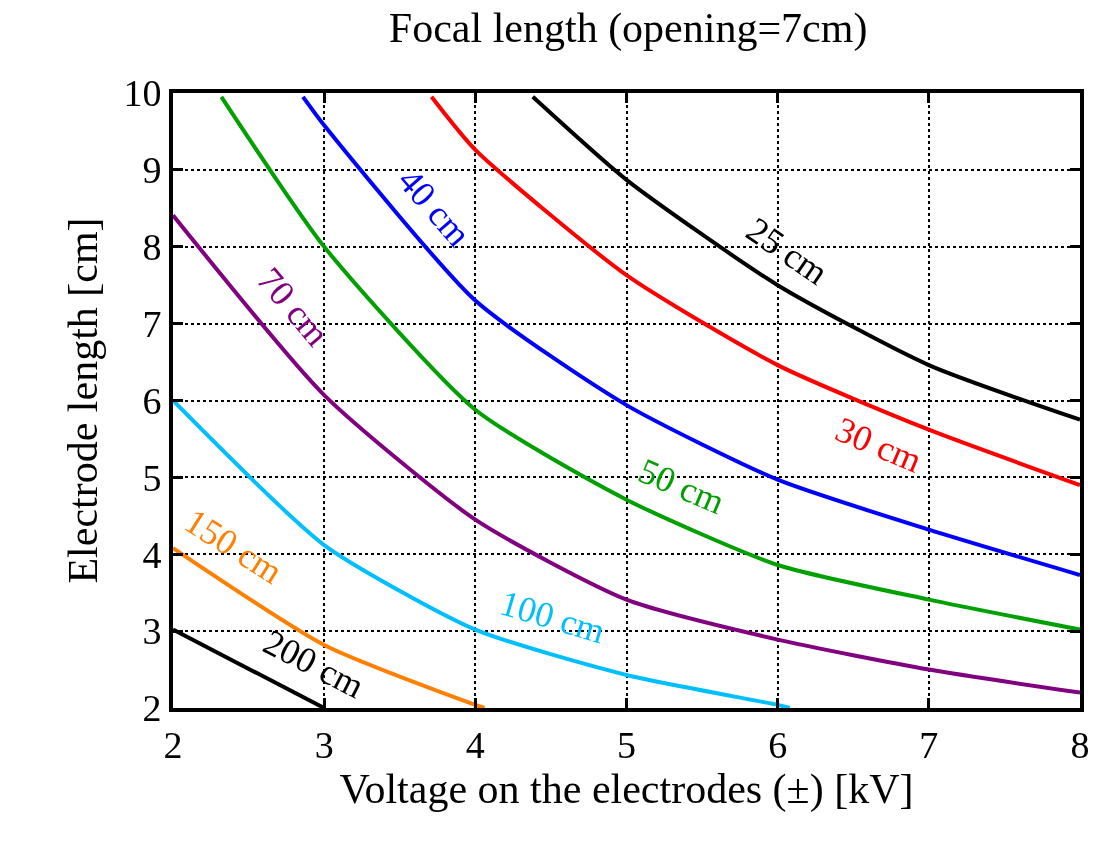 This screenshot has height=849, width=1102. I want to click on y-tick-label: 4, so click(152, 554).